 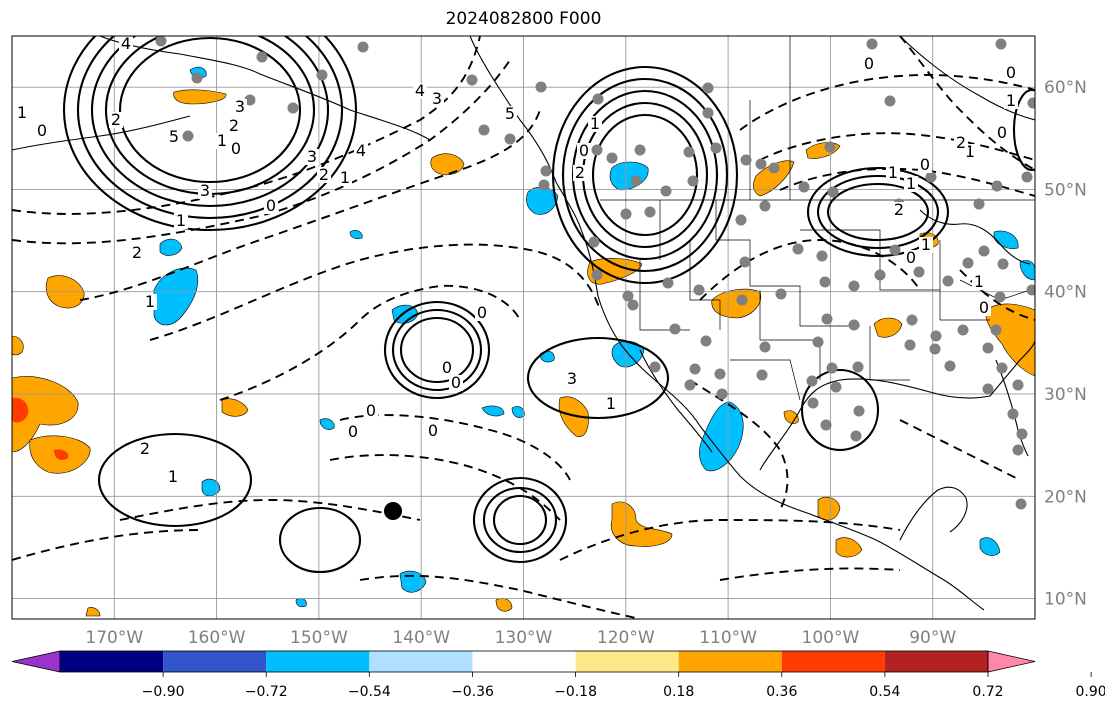 What do you see at coordinates (472, 692) in the screenshot?
I see `colorbar-label: −0.36` at bounding box center [472, 692].